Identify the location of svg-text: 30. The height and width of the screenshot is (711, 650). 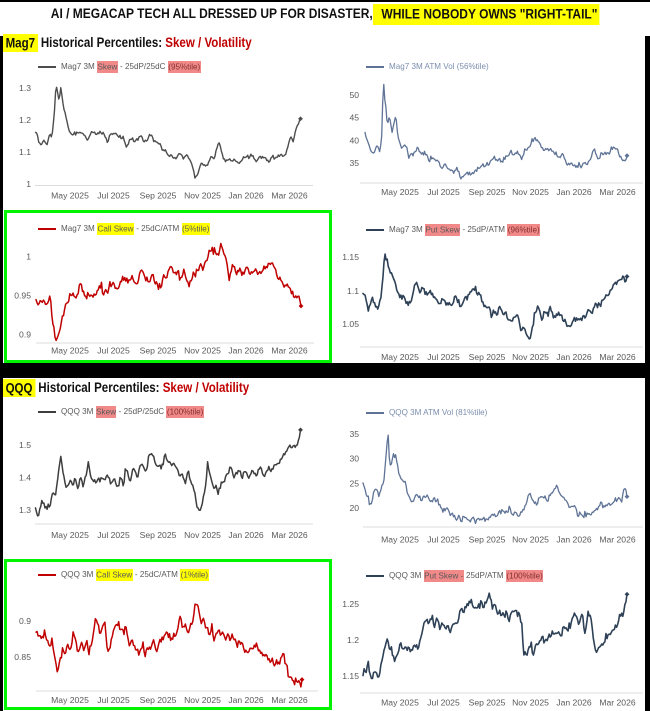
(354, 459).